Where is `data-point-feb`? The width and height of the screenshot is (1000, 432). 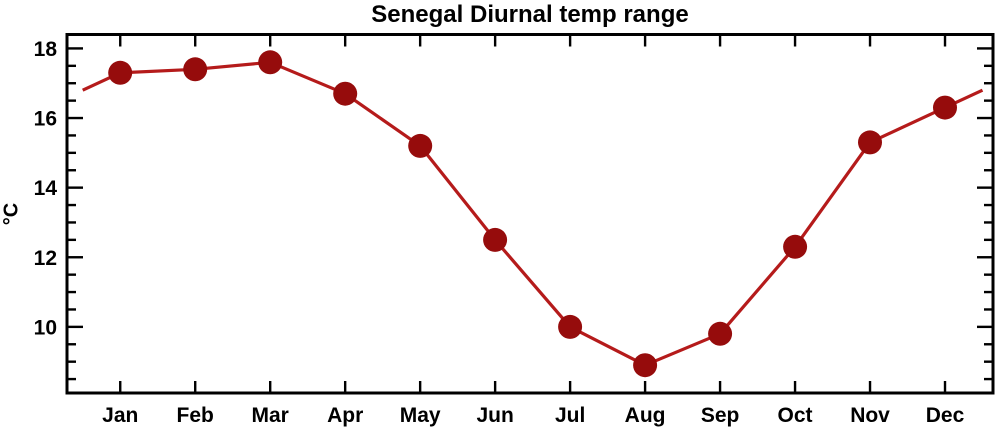
data-point-feb is located at coordinates (195, 69).